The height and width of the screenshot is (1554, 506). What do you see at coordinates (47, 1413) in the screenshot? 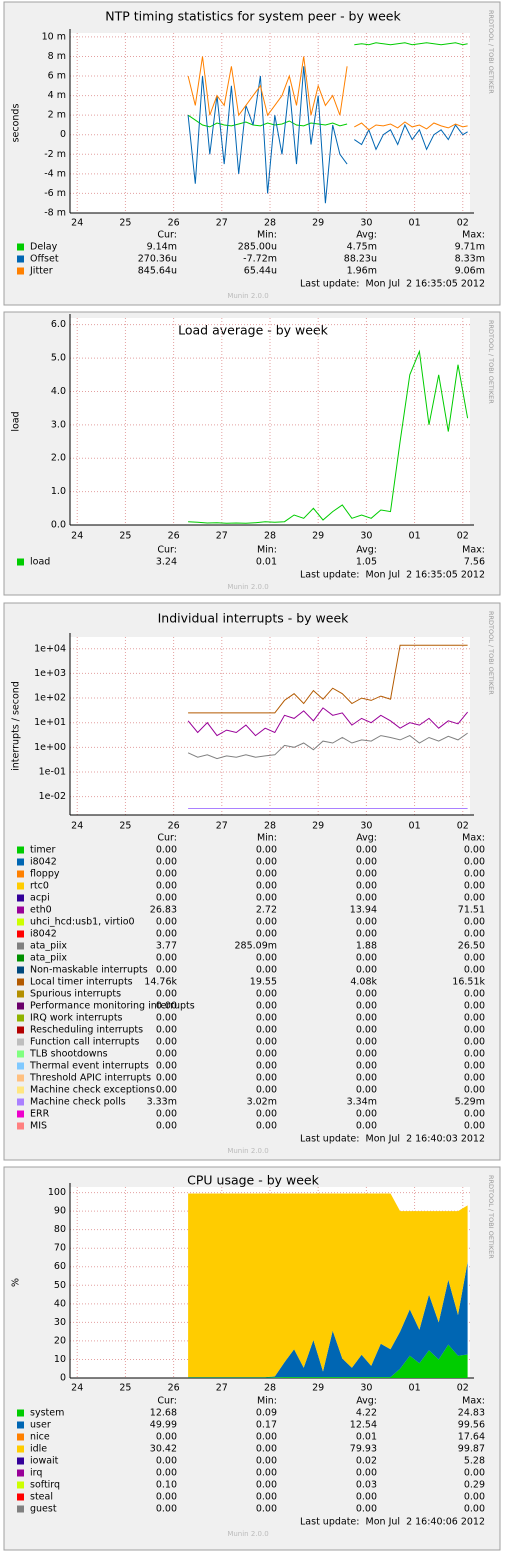
I see `legend-name: system` at bounding box center [47, 1413].